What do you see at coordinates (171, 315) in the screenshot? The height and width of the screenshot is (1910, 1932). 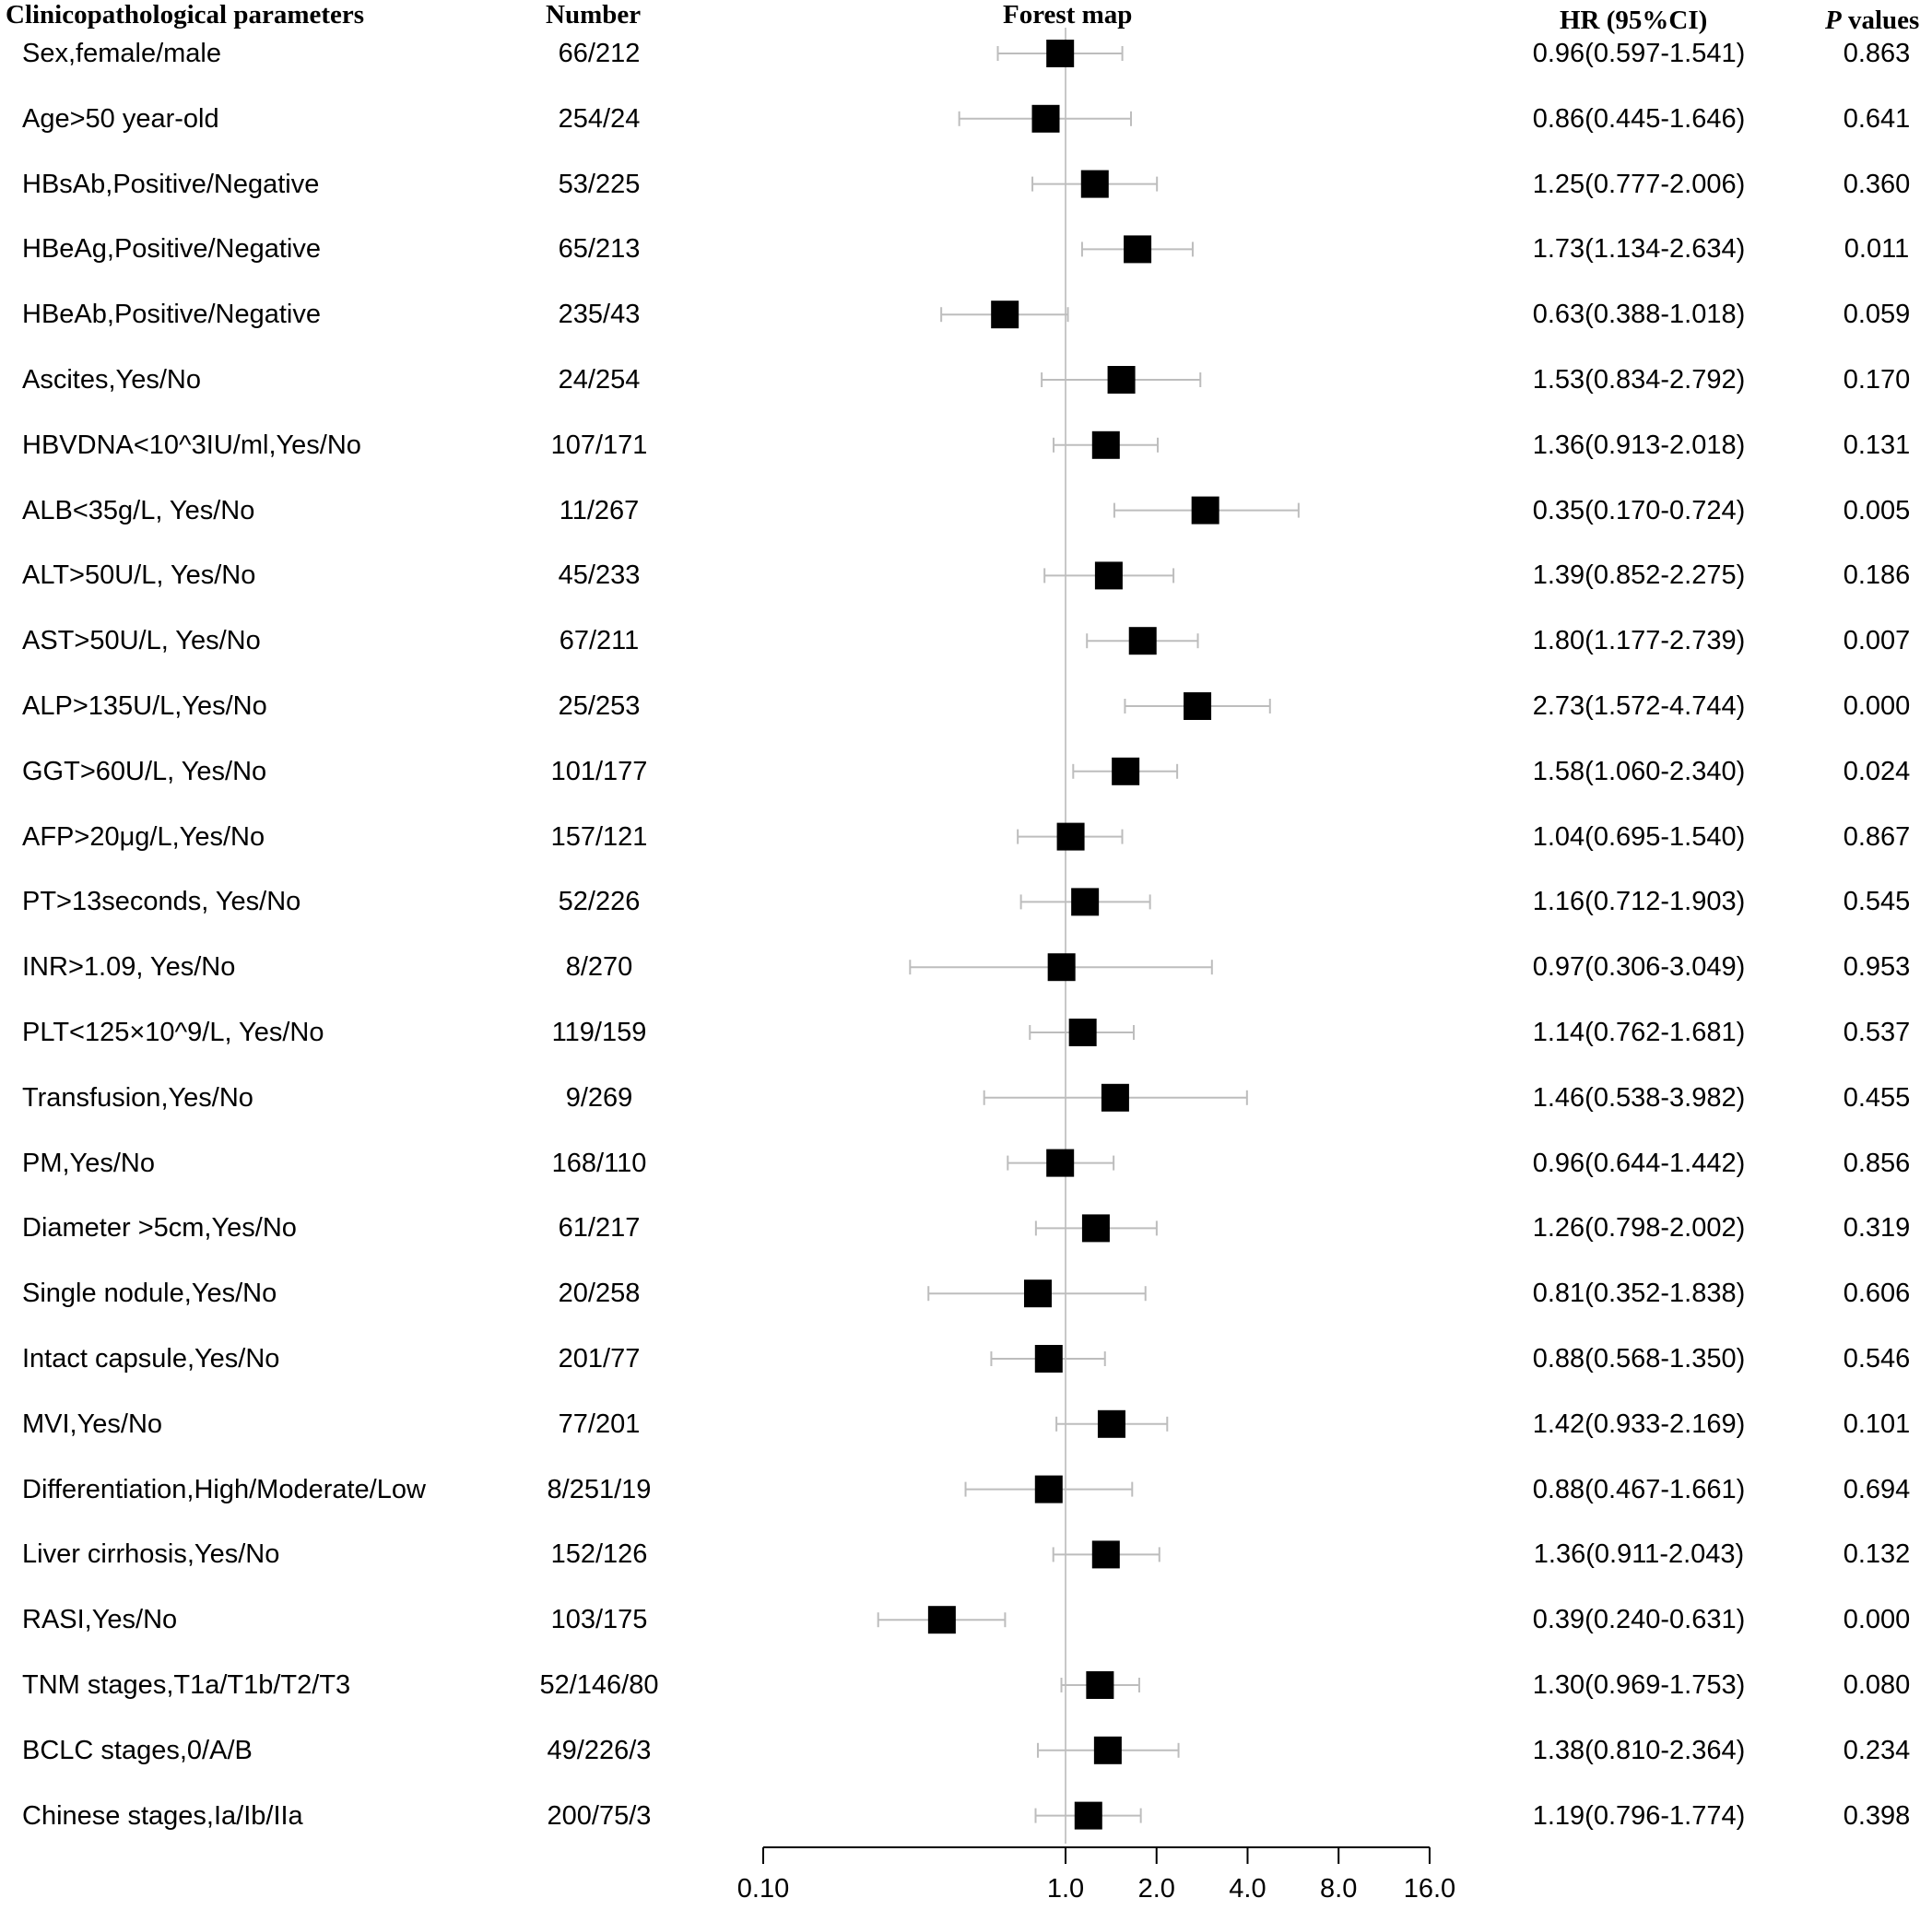 I see `row-parameter: HBeAb,Positive/Negative` at bounding box center [171, 315].